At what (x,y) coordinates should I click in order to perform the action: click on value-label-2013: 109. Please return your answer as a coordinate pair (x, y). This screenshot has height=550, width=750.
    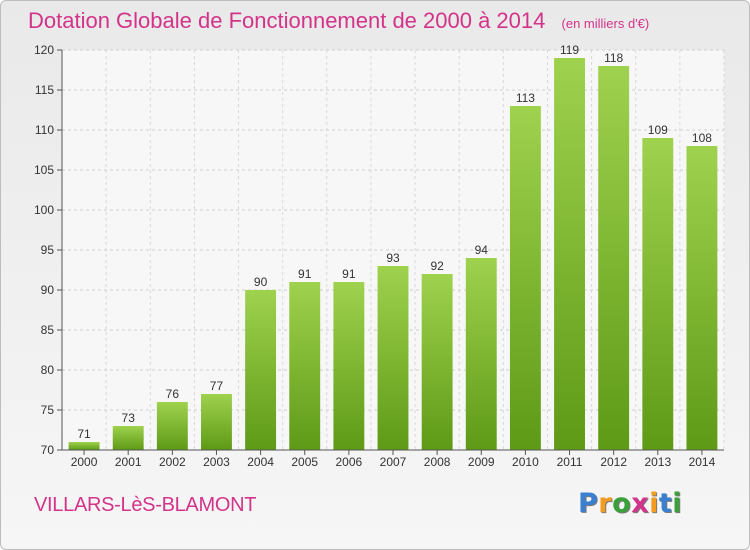
    Looking at the image, I should click on (658, 130).